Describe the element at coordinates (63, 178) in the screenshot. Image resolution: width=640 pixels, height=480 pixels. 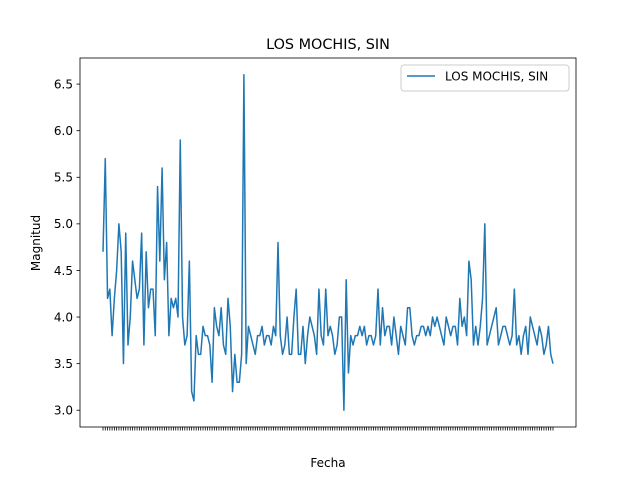
I see `y-tick-label: 5.5` at that location.